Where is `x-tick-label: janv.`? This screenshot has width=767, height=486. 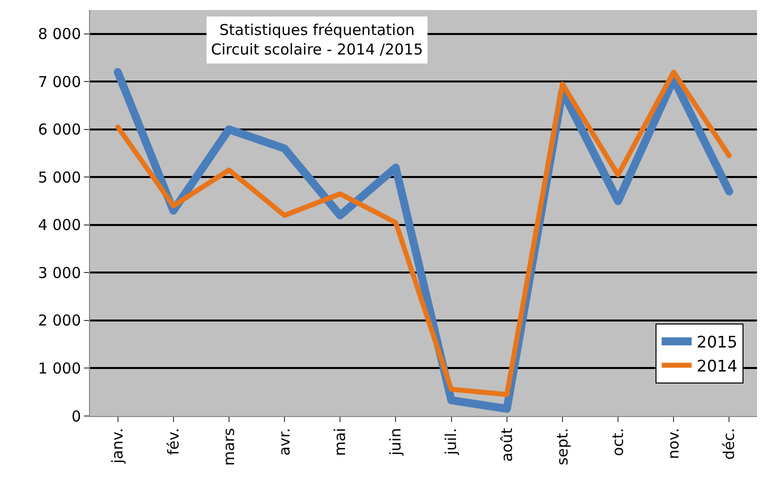
x-tick-label: janv. is located at coordinates (117, 446).